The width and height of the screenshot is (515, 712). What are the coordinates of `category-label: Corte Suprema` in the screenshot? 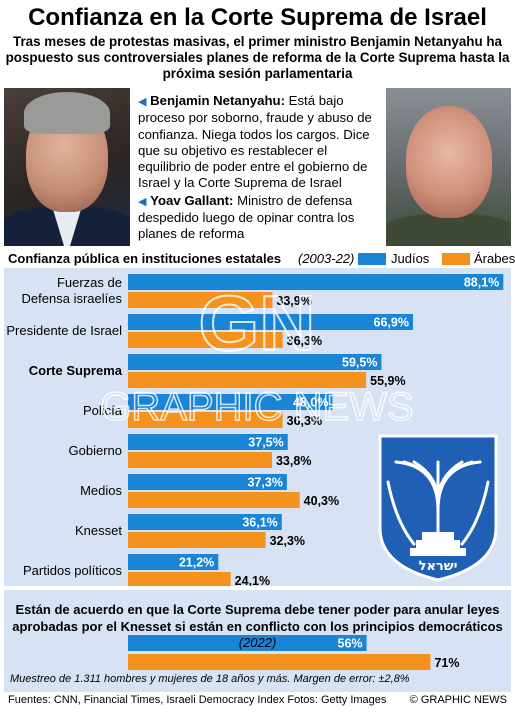 It's located at (76, 370).